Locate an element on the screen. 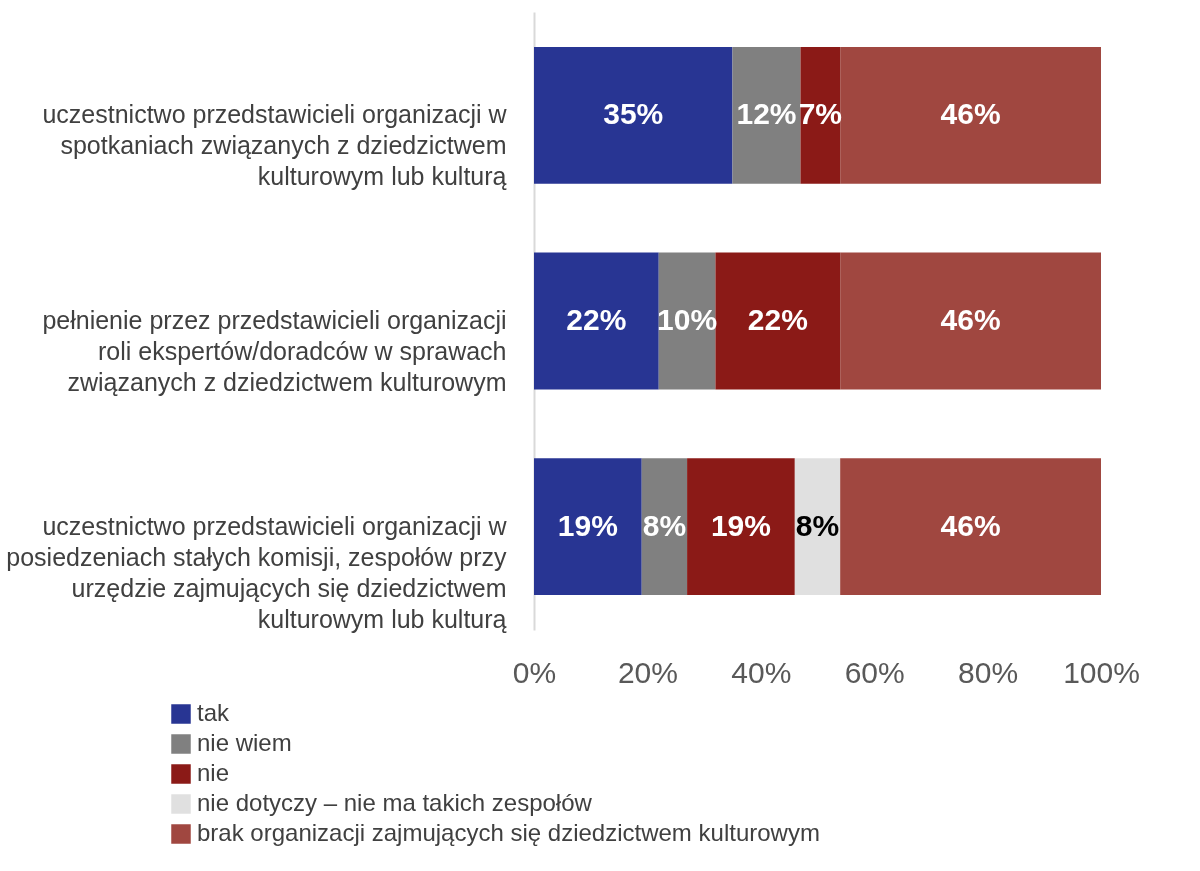 This screenshot has width=1200, height=871. y-tick-label: pełnienie przez przedstawicieli organizacji roli ekspertów/doradców w sprawach związanych z dziedzictwem kulturowym is located at coordinates (274, 351).